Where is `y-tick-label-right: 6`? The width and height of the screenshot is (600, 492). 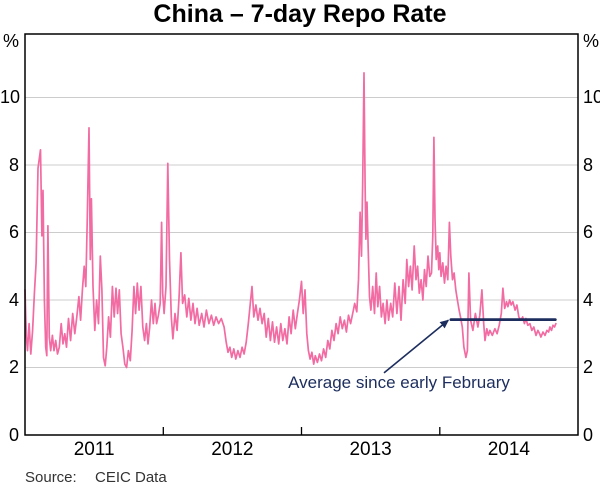
y-tick-label-right: 6 is located at coordinates (588, 232).